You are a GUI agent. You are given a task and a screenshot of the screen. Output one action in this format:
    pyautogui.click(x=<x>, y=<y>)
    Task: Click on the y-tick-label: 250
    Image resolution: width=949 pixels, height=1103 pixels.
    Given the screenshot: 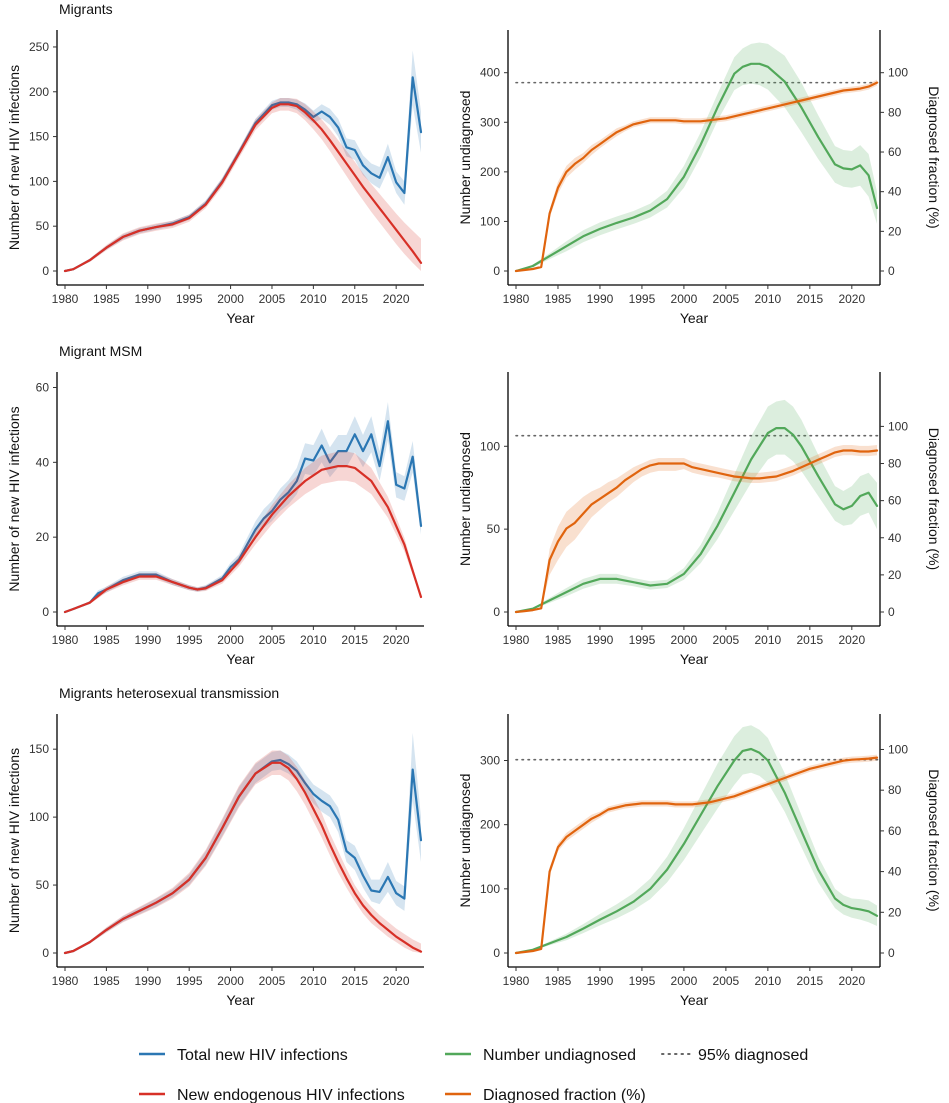 What is the action you would take?
    pyautogui.click(x=39, y=47)
    